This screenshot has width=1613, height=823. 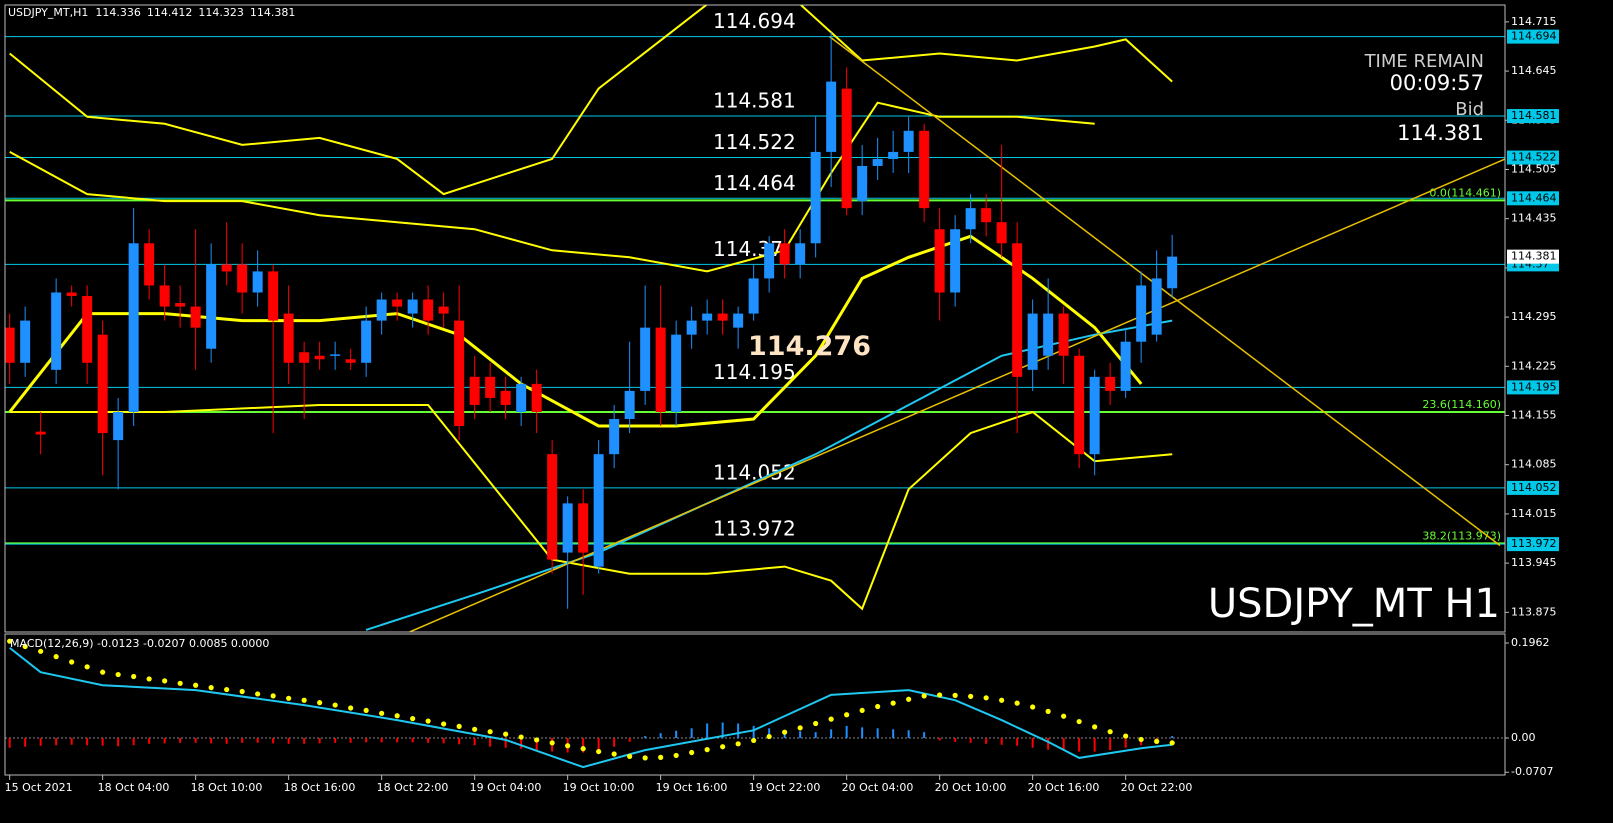 I want to click on level-label: 114.694, so click(x=754, y=21).